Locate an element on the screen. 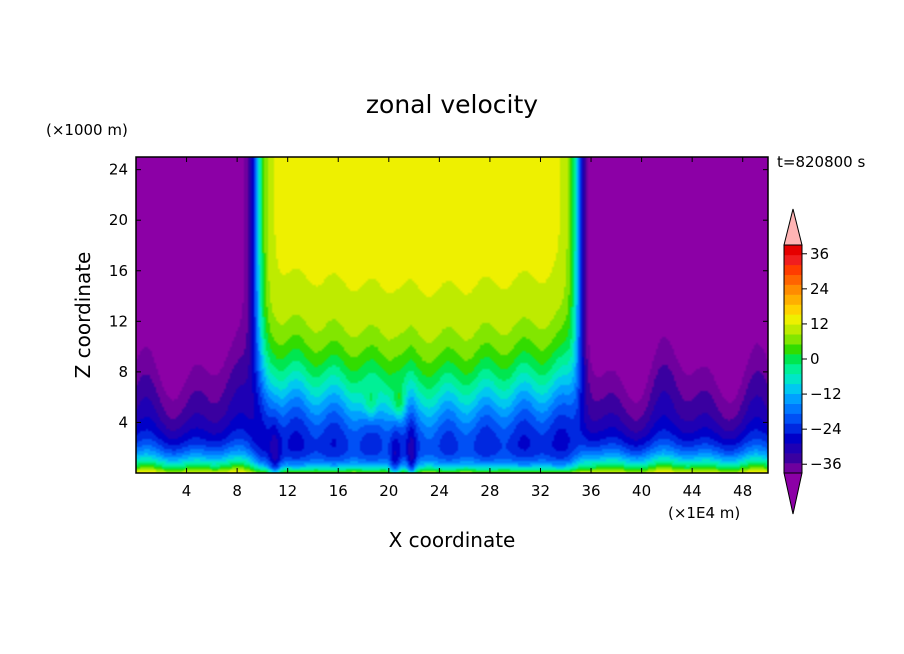 The width and height of the screenshot is (904, 654). x-tick-label: 4 is located at coordinates (187, 491).